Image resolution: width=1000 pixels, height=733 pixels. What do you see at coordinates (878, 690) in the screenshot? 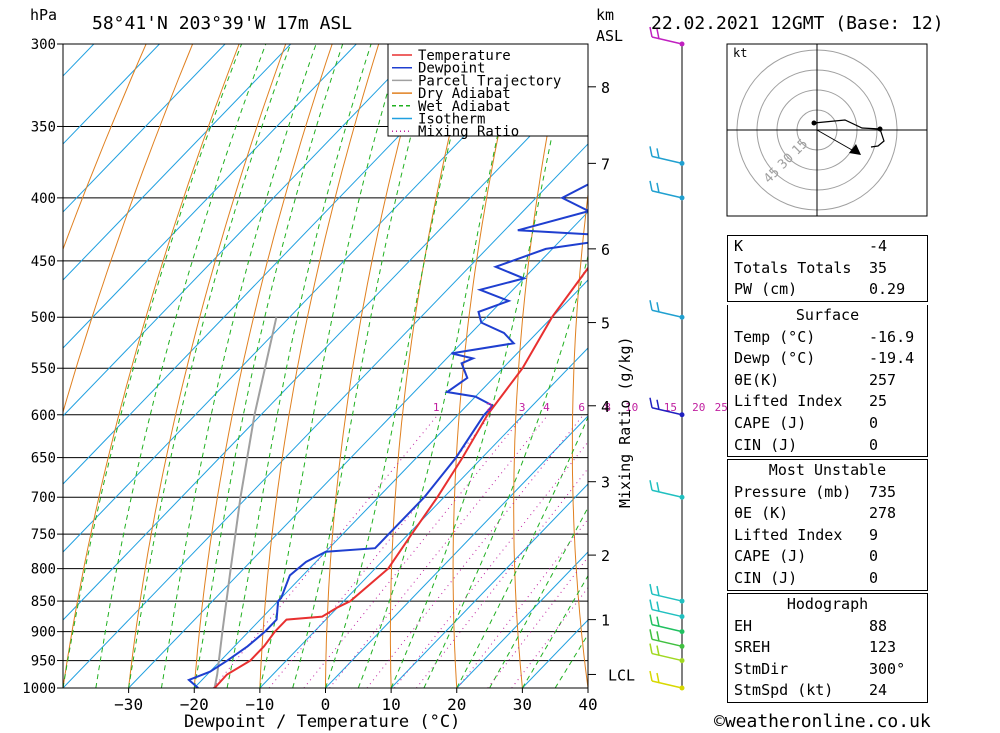
I see `row-value: 24` at bounding box center [878, 690].